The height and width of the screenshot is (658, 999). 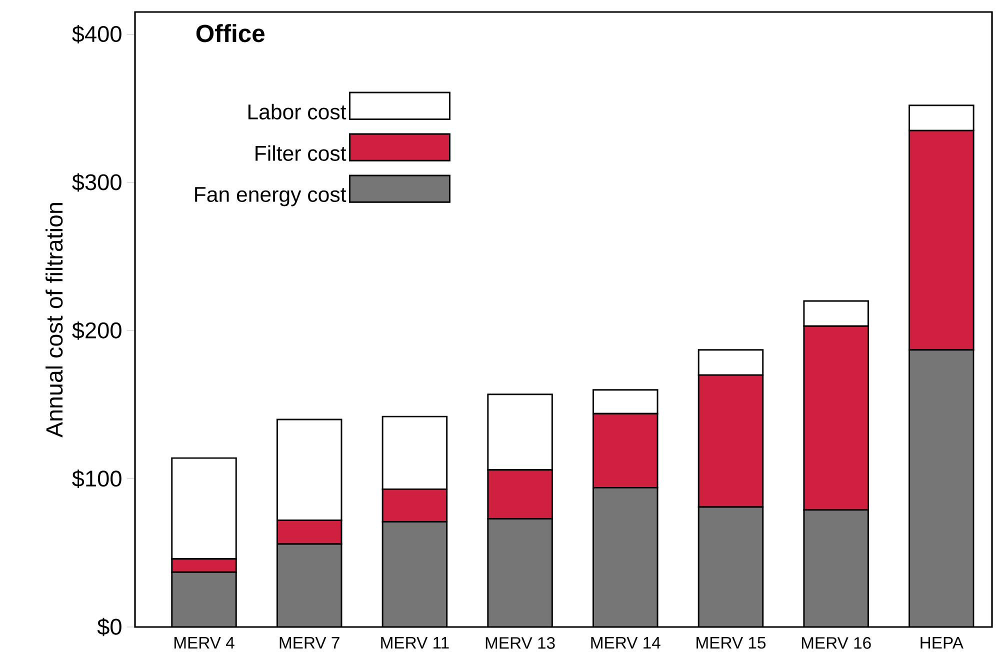 I want to click on y-tick-label: $200, so click(x=97, y=330).